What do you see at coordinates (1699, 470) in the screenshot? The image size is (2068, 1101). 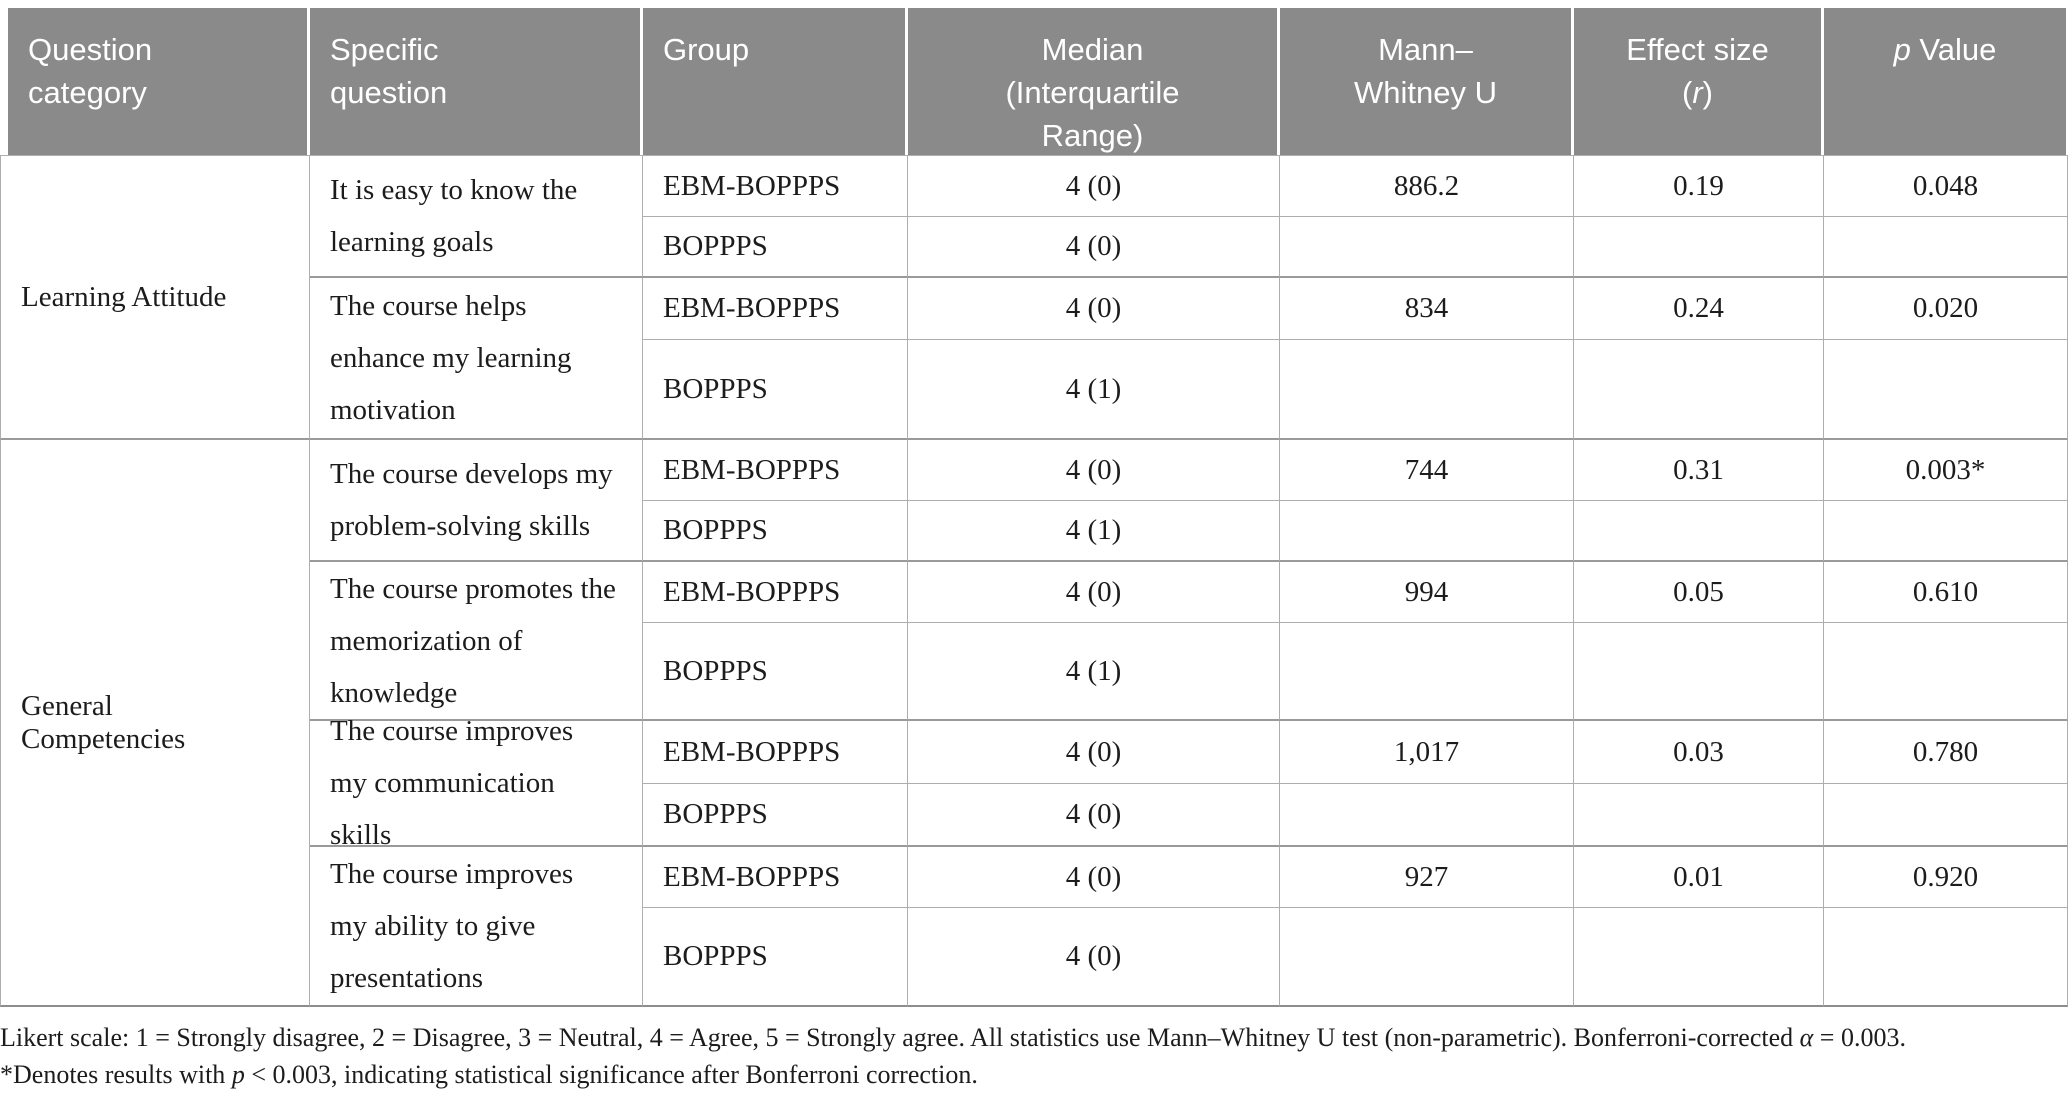 I see `effect-cell: 0.31` at bounding box center [1699, 470].